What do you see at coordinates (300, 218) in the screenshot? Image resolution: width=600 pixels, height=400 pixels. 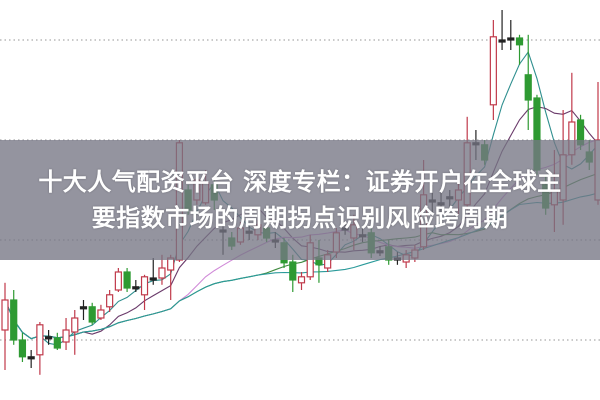 I see `title-line-2: 要指数市场的周期拐点识别风险跨周期` at bounding box center [300, 218].